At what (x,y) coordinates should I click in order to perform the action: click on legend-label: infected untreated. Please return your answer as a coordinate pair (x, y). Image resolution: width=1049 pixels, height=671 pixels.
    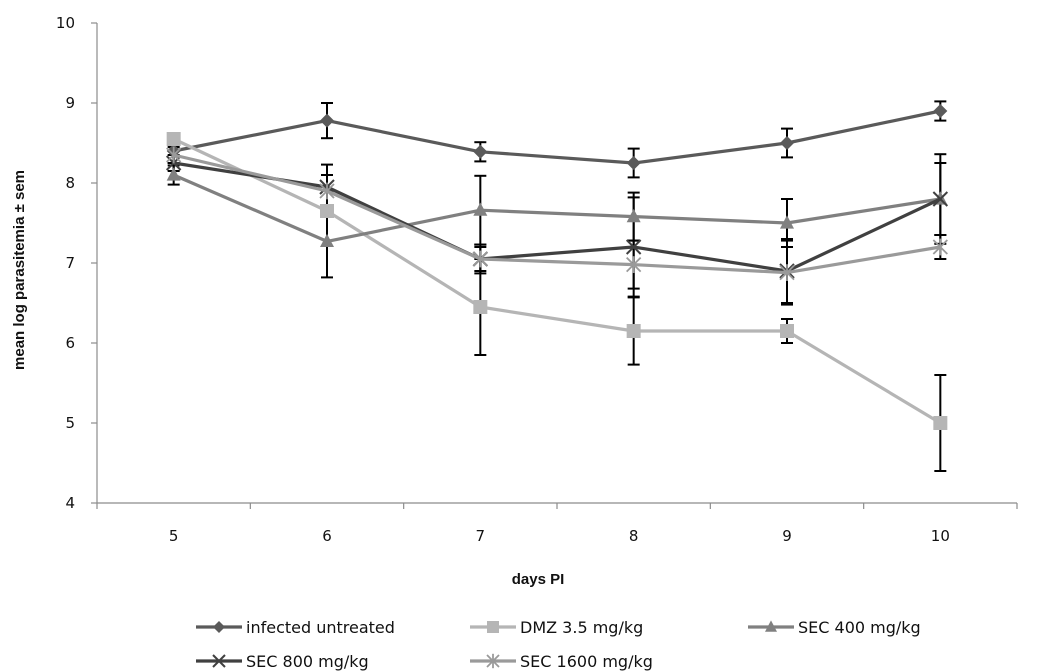
    Looking at the image, I should click on (320, 627).